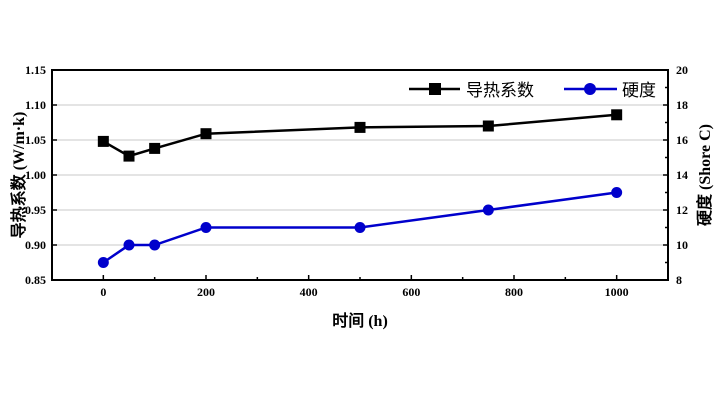 The image size is (720, 405). I want to click on y-right-tick-label: 20, so click(682, 70).